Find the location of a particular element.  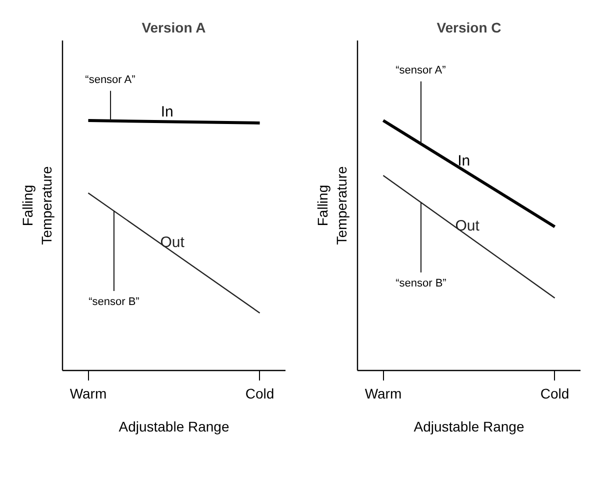

chart-title: Version C is located at coordinates (469, 28).